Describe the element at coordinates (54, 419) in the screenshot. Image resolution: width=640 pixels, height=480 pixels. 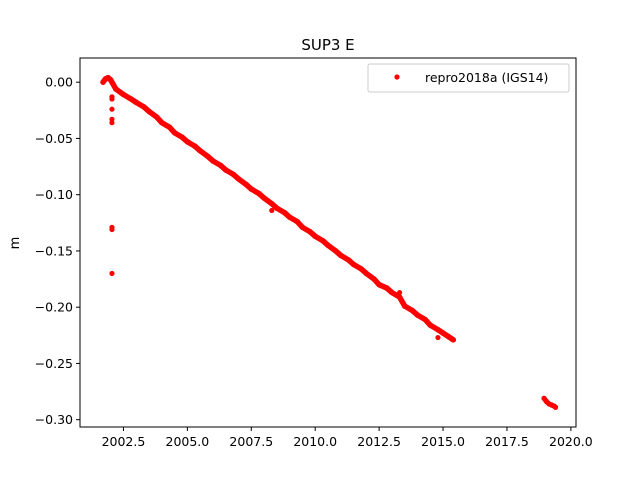
I see `y-tick-label: −0.30` at that location.